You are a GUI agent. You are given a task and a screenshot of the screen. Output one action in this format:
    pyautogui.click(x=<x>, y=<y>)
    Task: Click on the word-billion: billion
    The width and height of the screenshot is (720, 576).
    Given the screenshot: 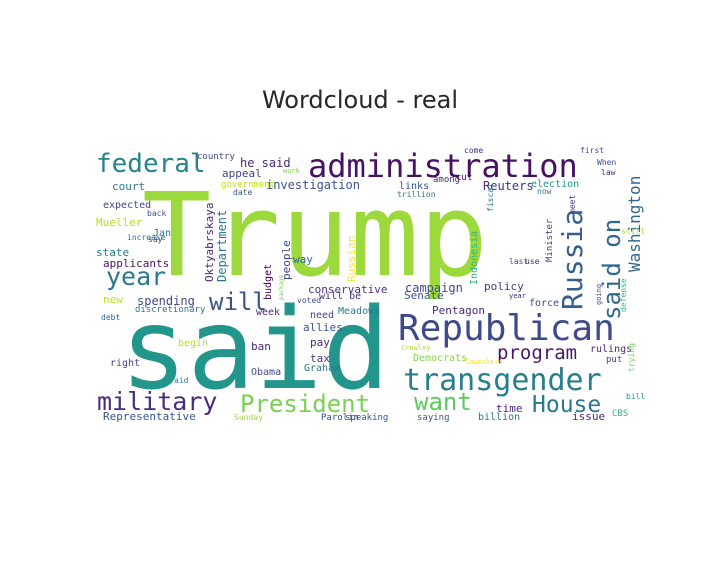 What is the action you would take?
    pyautogui.click(x=499, y=417)
    